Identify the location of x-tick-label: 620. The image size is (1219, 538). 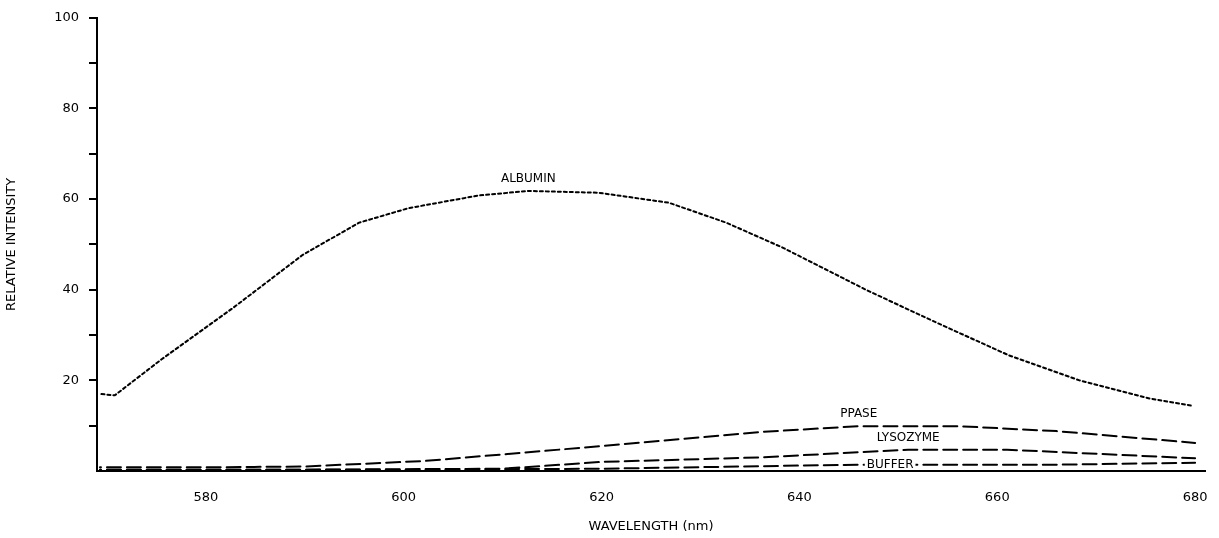
(601, 496).